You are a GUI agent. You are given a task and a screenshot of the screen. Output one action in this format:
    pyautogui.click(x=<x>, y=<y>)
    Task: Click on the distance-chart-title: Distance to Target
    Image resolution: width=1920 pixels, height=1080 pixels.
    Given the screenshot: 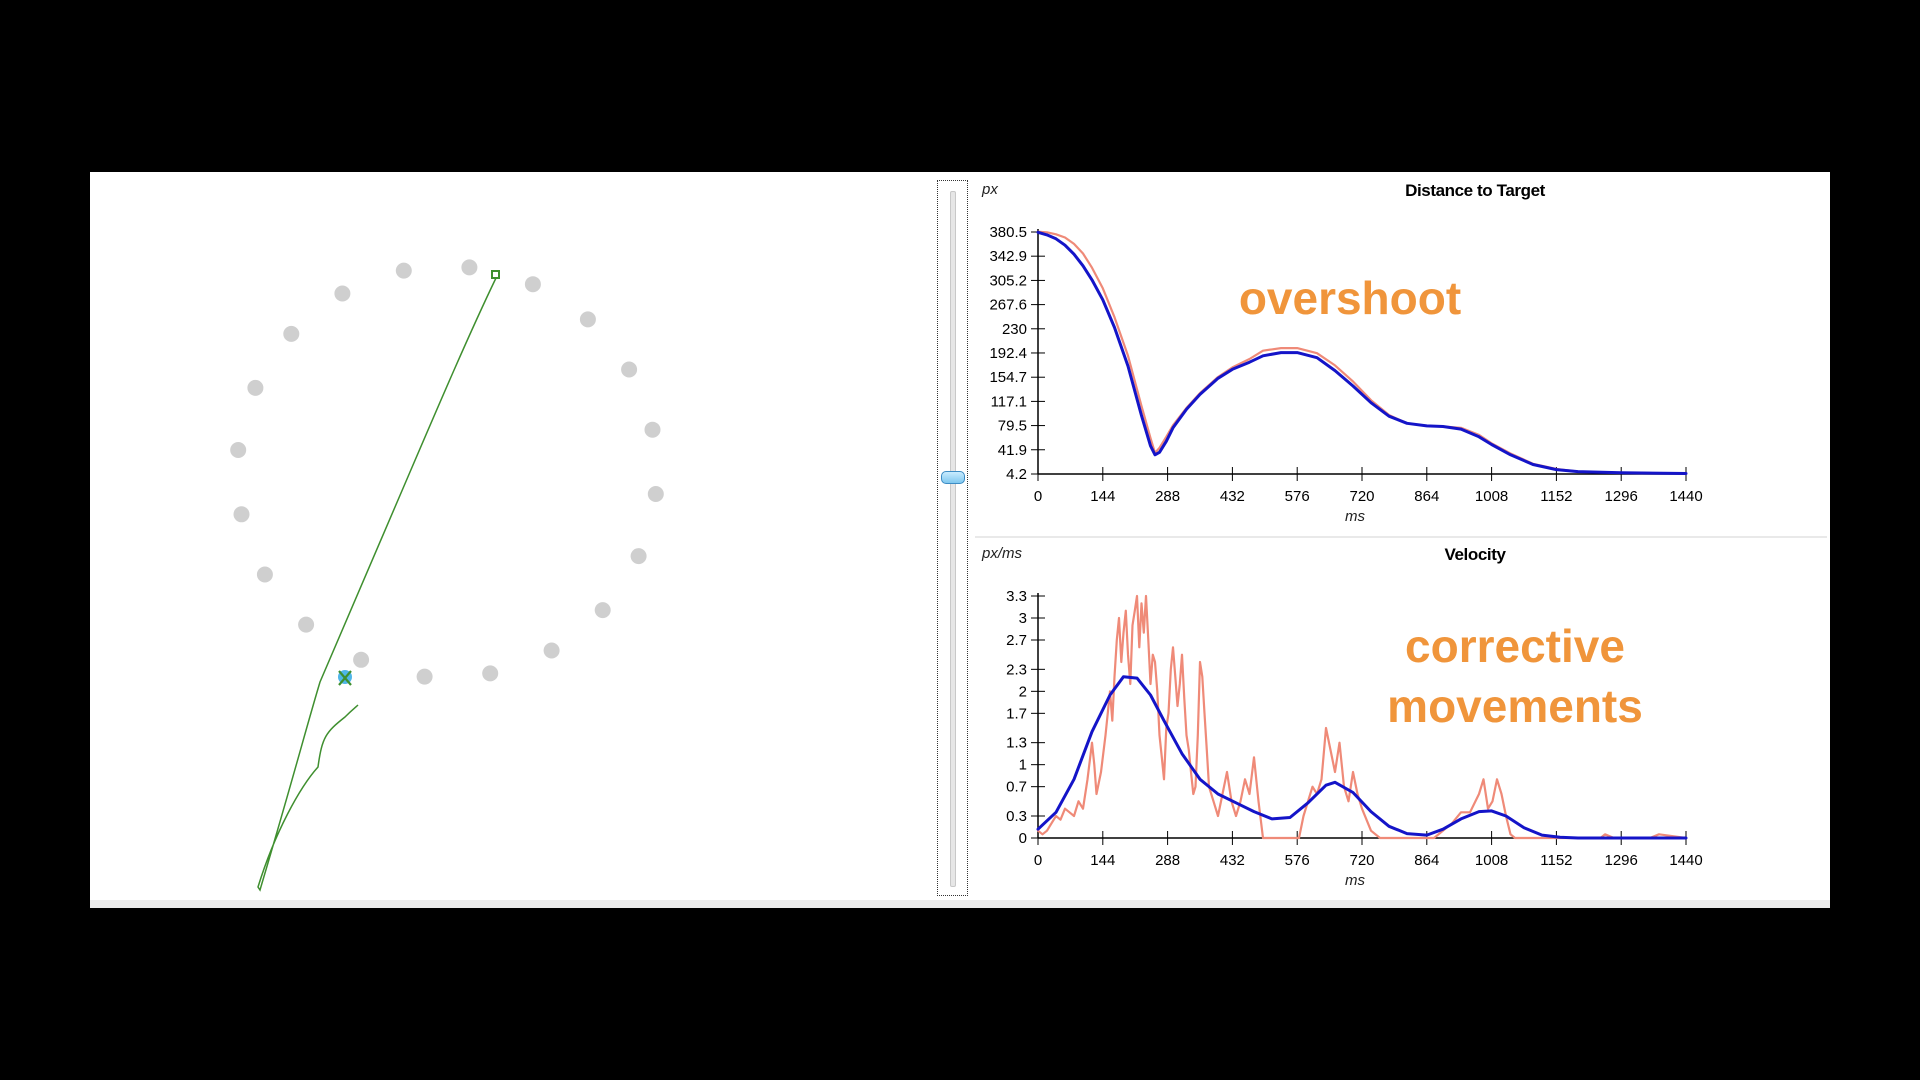 What is the action you would take?
    pyautogui.click(x=1475, y=190)
    